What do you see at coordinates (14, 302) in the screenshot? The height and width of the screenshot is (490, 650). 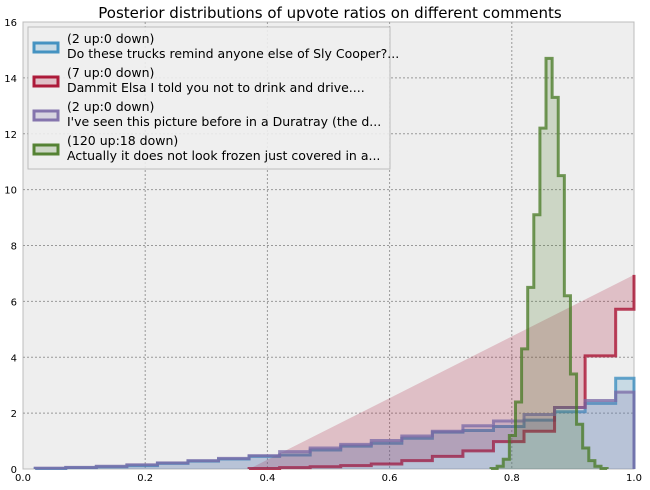 I see `y-tick-label: 6` at bounding box center [14, 302].